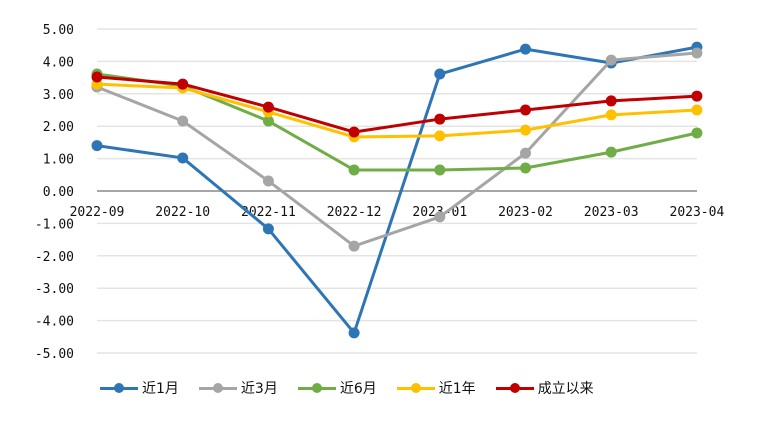 This screenshot has height=427, width=771. Describe the element at coordinates (54, 224) in the screenshot. I see `y-tick-label: -1.00` at that location.